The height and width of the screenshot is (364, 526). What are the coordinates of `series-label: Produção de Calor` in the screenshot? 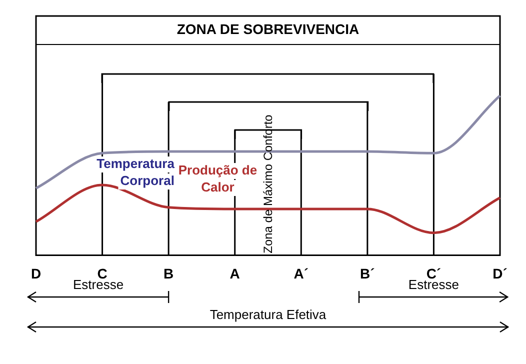 It's located at (218, 178).